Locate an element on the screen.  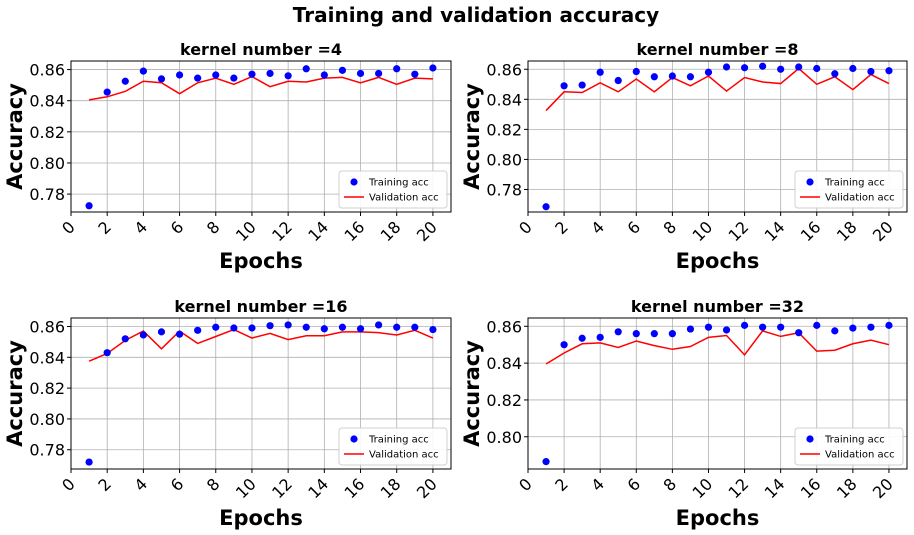
subplot-title: kernel number =32 is located at coordinates (717, 306).